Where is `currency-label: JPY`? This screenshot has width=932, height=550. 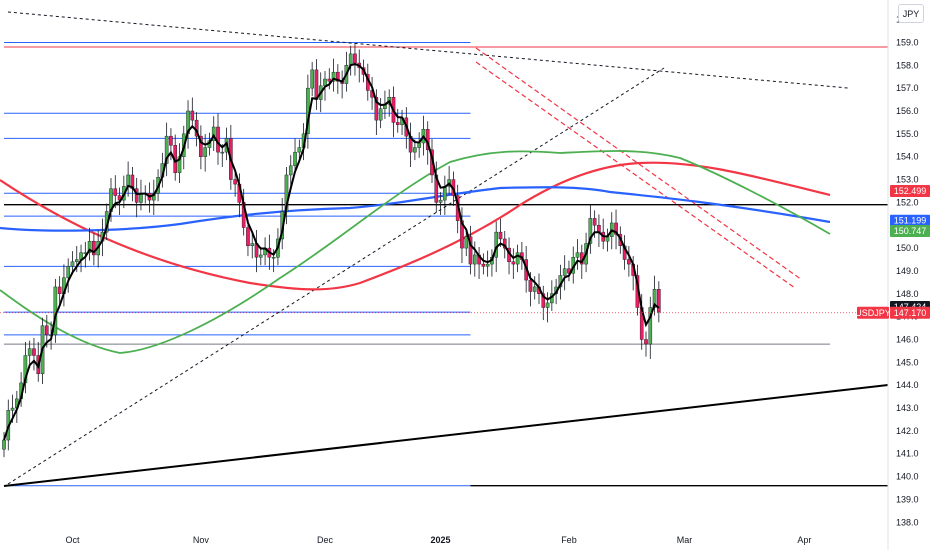 currency-label: JPY is located at coordinates (911, 14).